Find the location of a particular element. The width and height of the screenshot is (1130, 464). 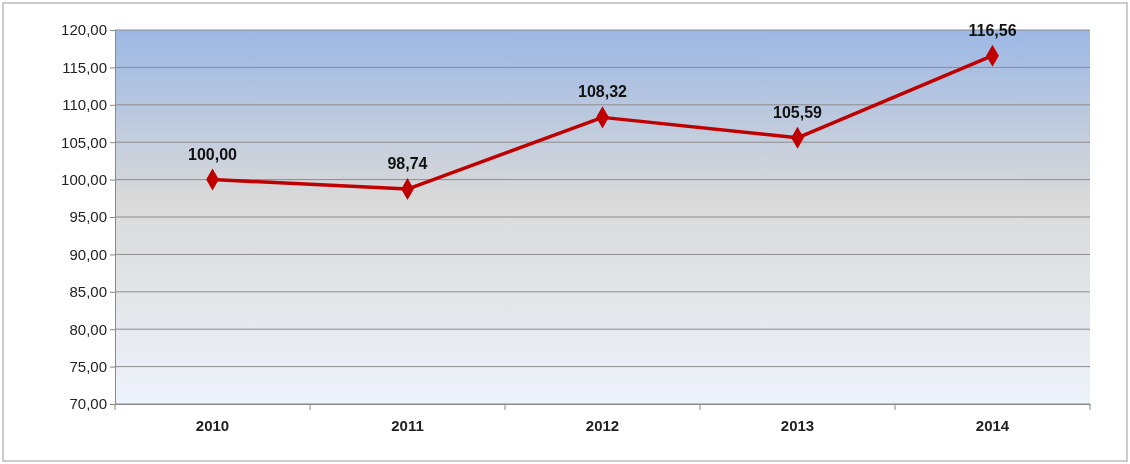

y-tick-label: 95,00 is located at coordinates (88, 217).